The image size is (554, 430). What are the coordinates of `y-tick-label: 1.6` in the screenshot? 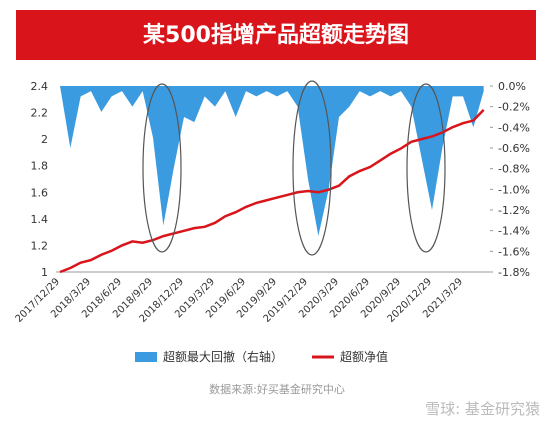 It's located at (40, 192).